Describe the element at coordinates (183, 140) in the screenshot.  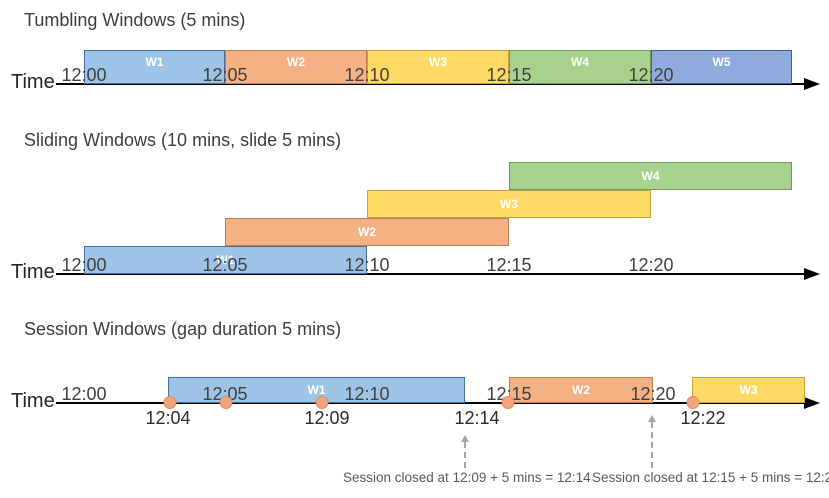
I see `section-title: Sliding Windows (10 mins, slide 5 mins)` at that location.